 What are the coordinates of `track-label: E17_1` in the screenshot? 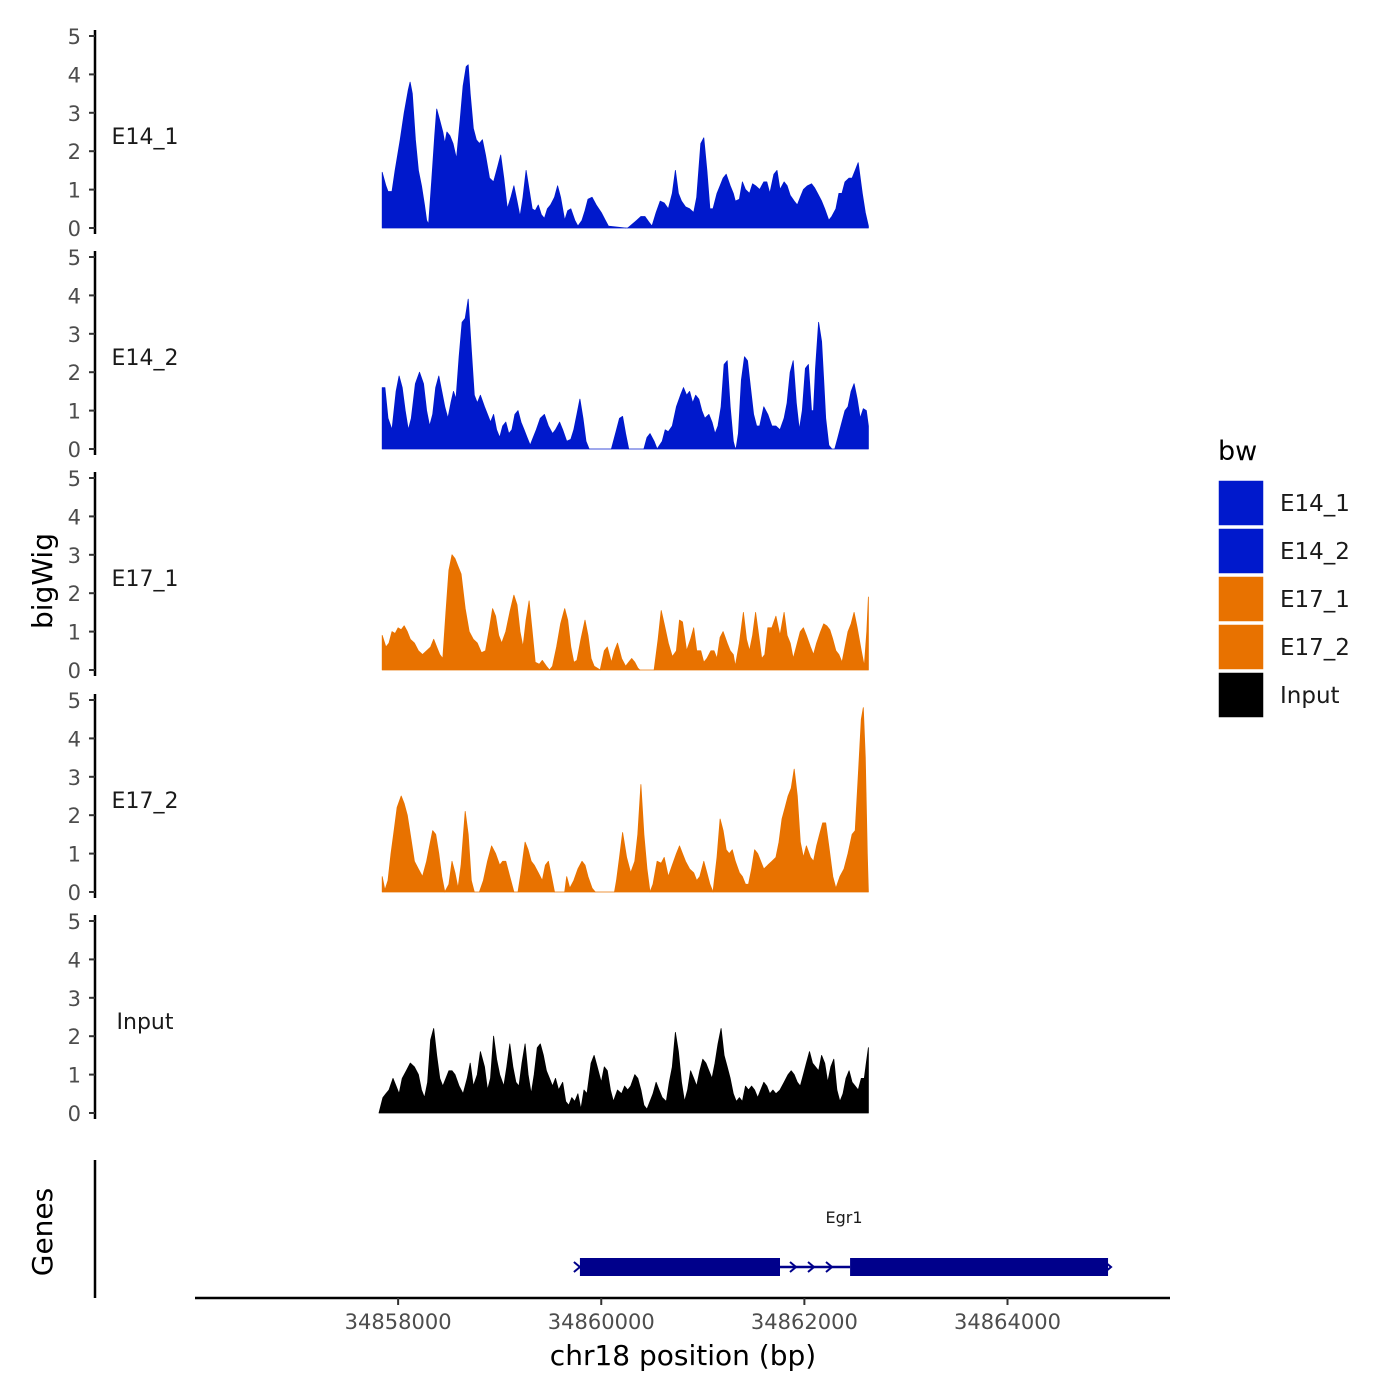 It's located at (145, 579).